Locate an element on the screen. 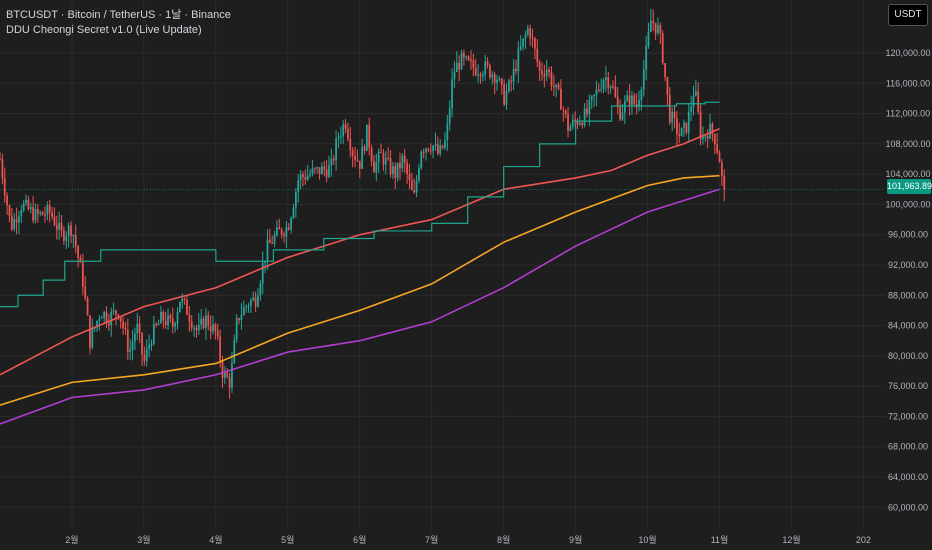  currency-badge: USDT is located at coordinates (908, 15).